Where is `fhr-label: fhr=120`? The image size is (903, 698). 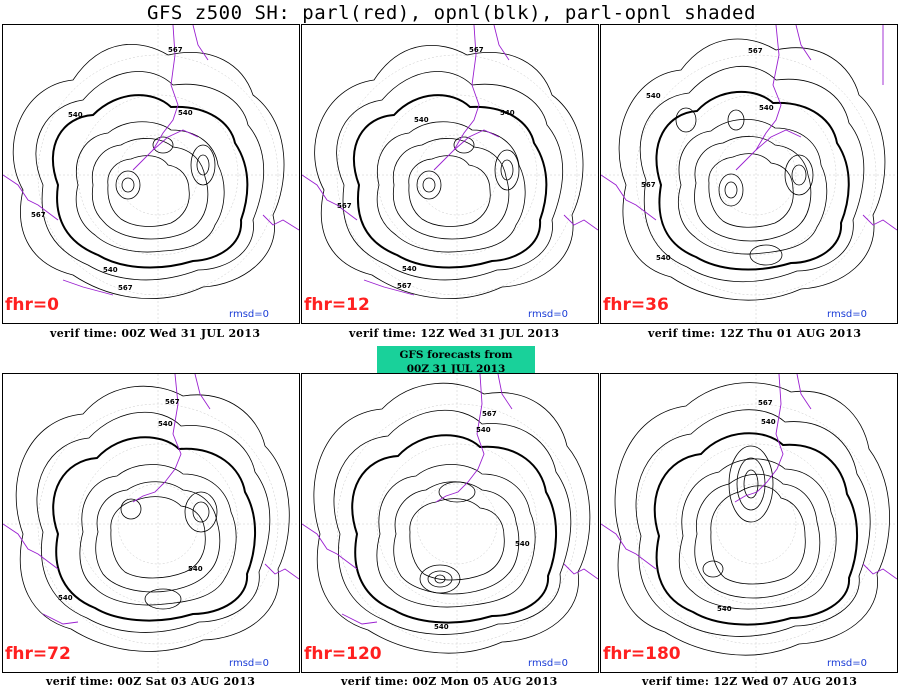 fhr-label: fhr=120 is located at coordinates (343, 654).